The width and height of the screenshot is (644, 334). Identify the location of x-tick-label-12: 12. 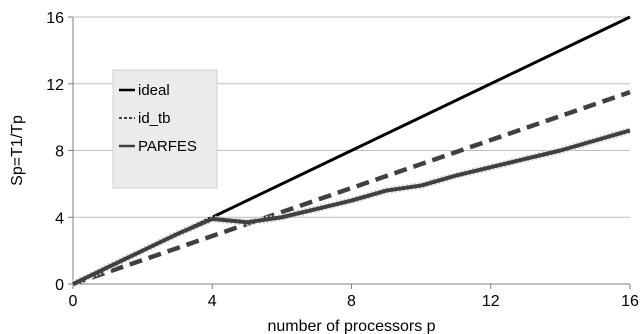
(491, 301).